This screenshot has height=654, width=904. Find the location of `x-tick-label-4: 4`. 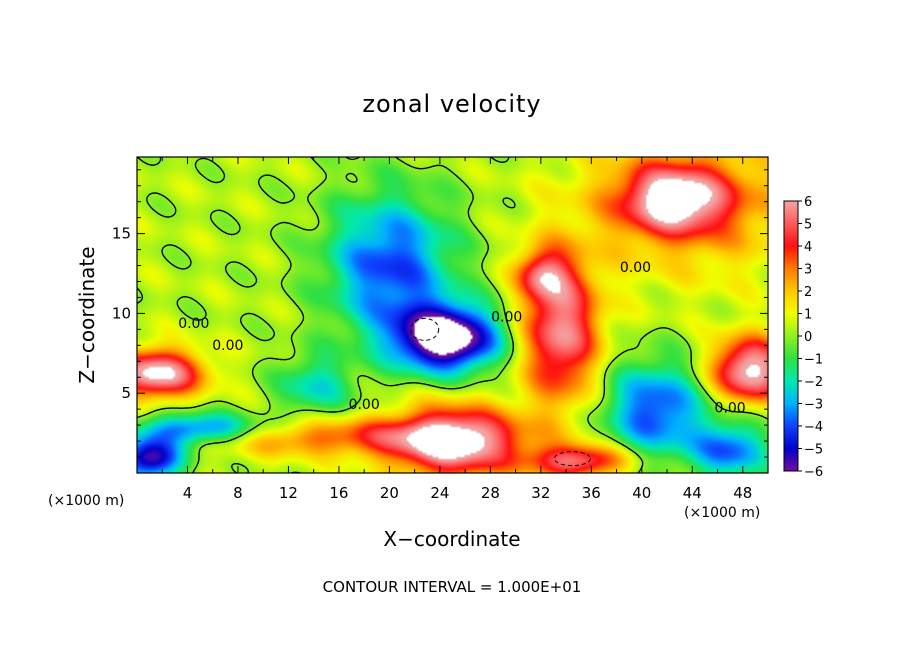

x-tick-label-4: 4 is located at coordinates (188, 493).